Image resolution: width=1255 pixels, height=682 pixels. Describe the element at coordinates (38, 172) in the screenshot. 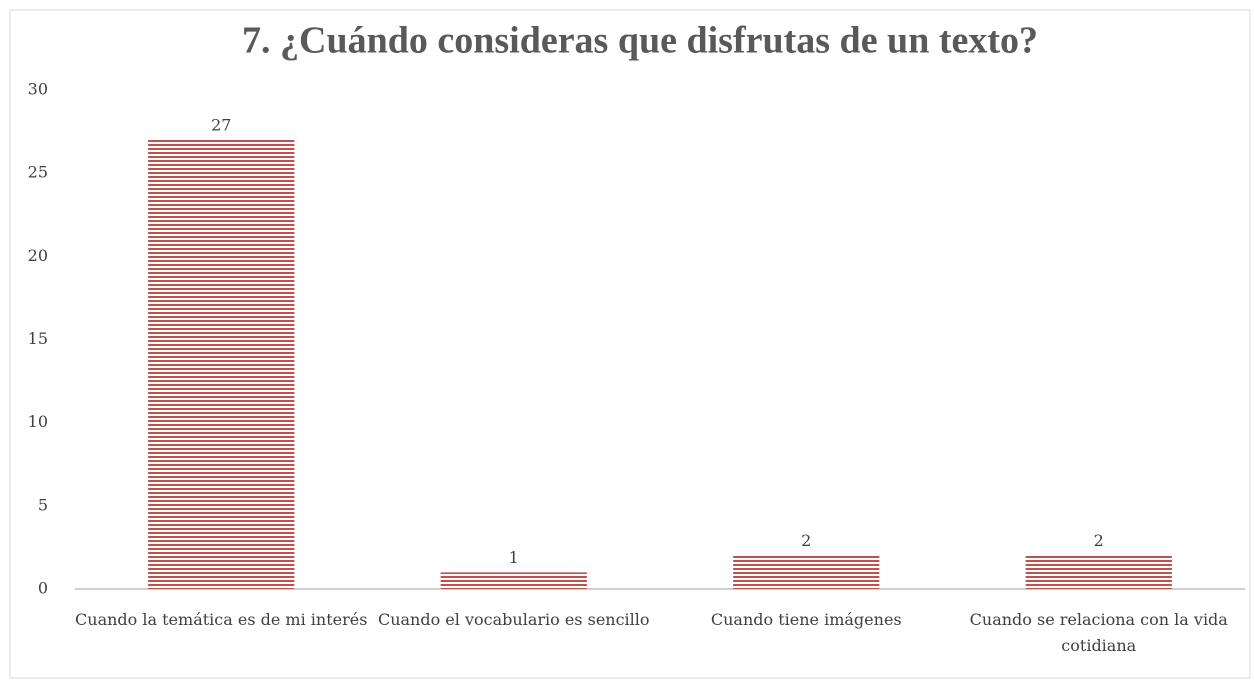

I see `y-tick-label: 25` at that location.